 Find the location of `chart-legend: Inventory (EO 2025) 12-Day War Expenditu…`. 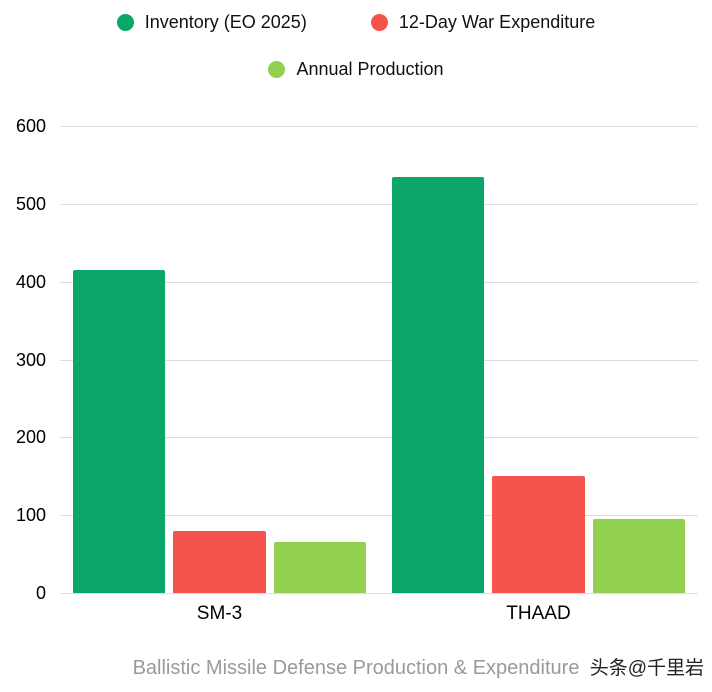

chart-legend: Inventory (EO 2025) 12-Day War Expenditu… is located at coordinates (356, 46).